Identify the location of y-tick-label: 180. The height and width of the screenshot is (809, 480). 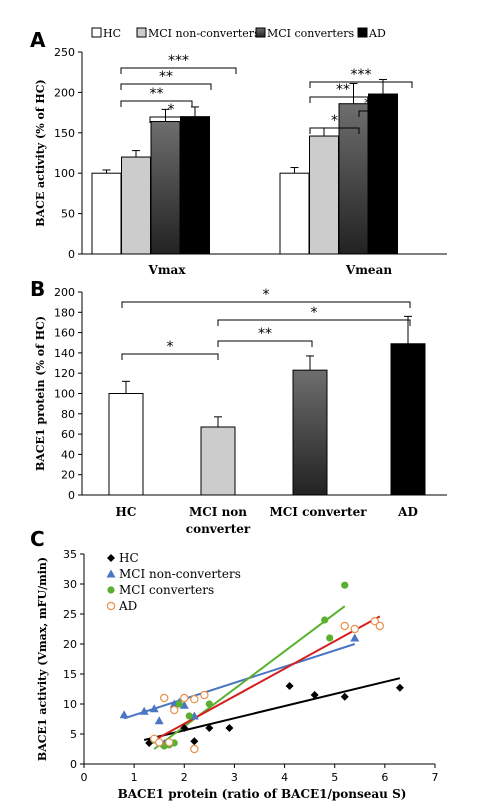
(64, 312).